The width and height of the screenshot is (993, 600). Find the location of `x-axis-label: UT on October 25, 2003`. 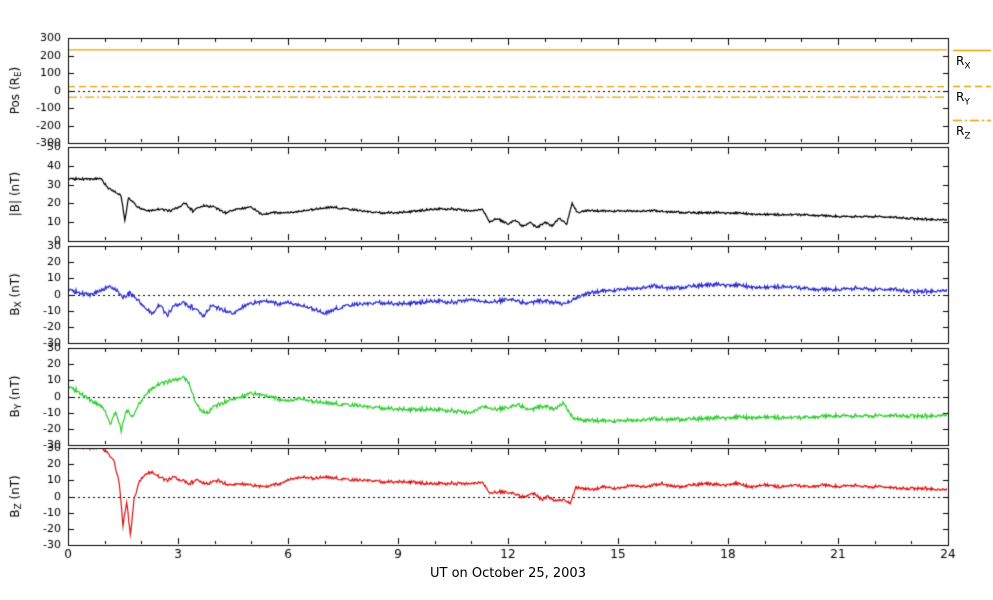

x-axis-label: UT on October 25, 2003 is located at coordinates (508, 573).